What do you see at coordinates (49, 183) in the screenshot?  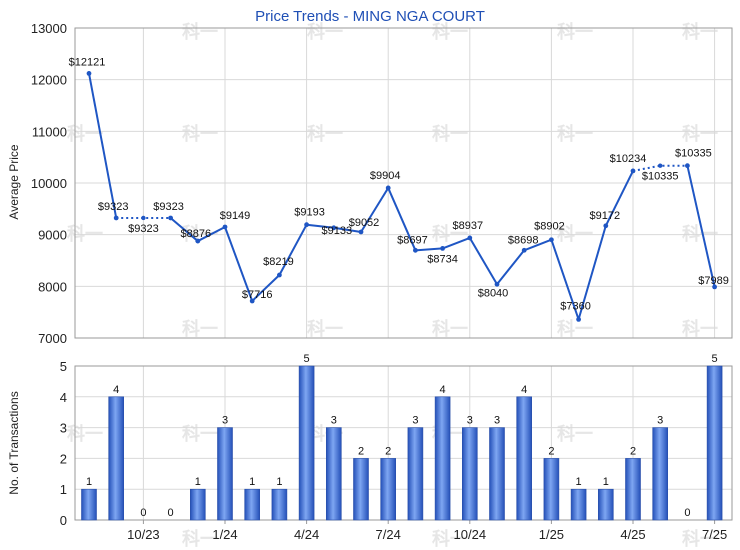 I see `price-y-tick-label: 10000` at bounding box center [49, 183].